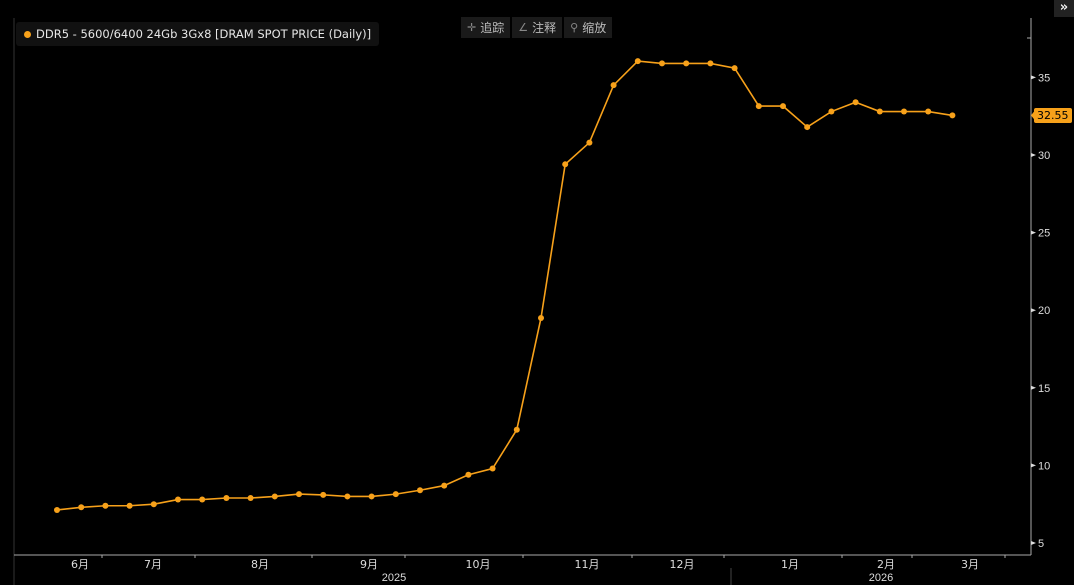 Image resolution: width=1074 pixels, height=585 pixels. Describe the element at coordinates (1053, 115) in the screenshot. I see `last-value-label: 32.55` at that location.